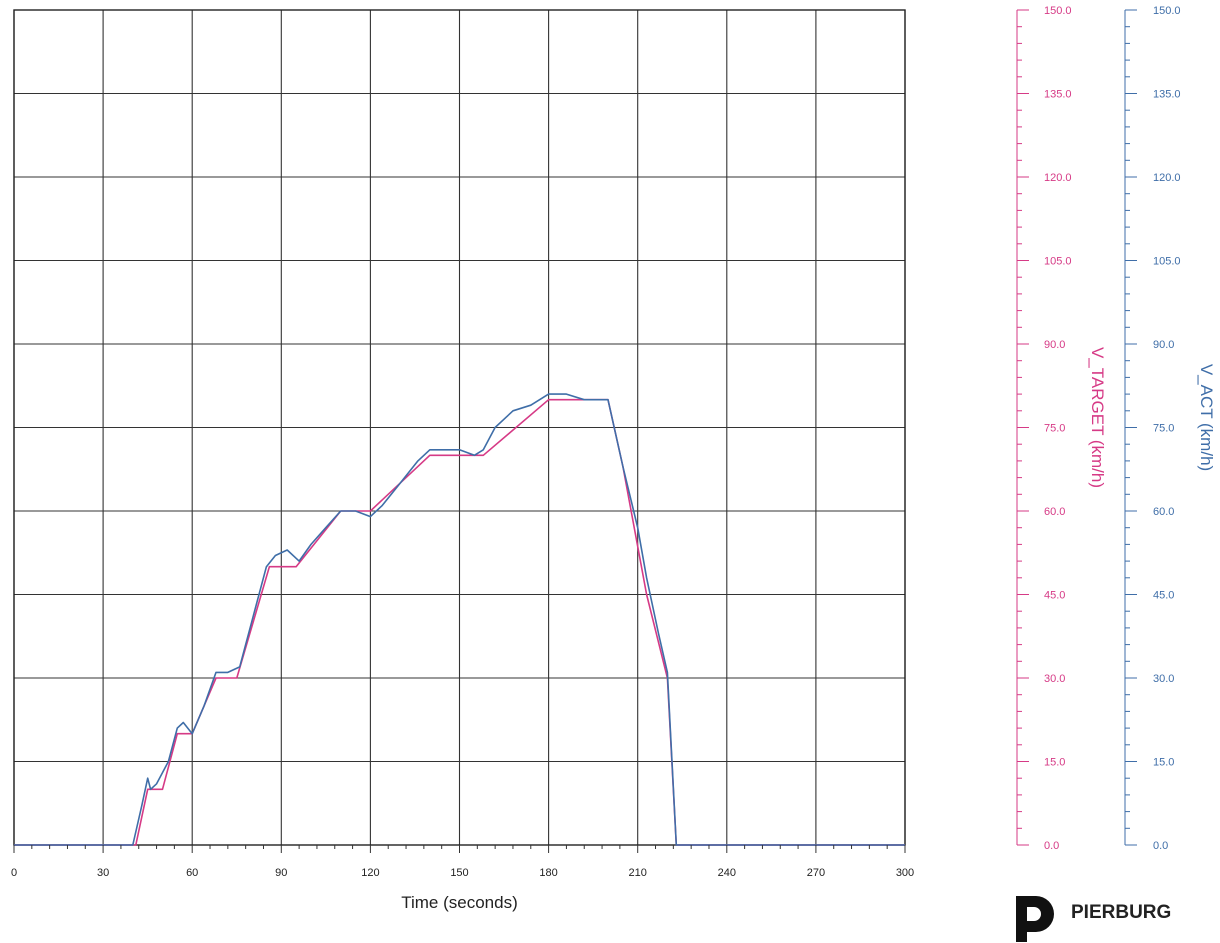 The width and height of the screenshot is (1220, 943). What do you see at coordinates (281, 873) in the screenshot?
I see `x-tick-label: 90` at bounding box center [281, 873].